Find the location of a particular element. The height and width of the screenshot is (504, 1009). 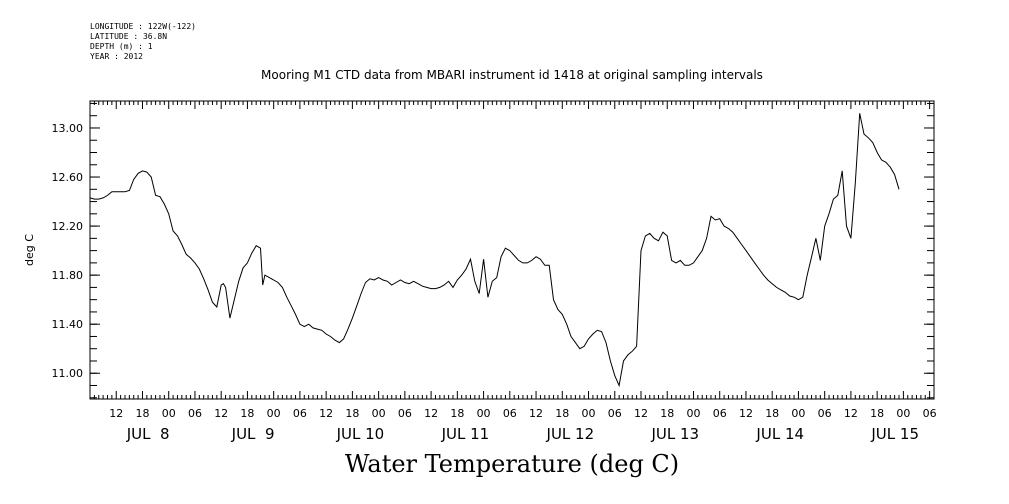

y-tick-label: 11.40 is located at coordinates (68, 324).